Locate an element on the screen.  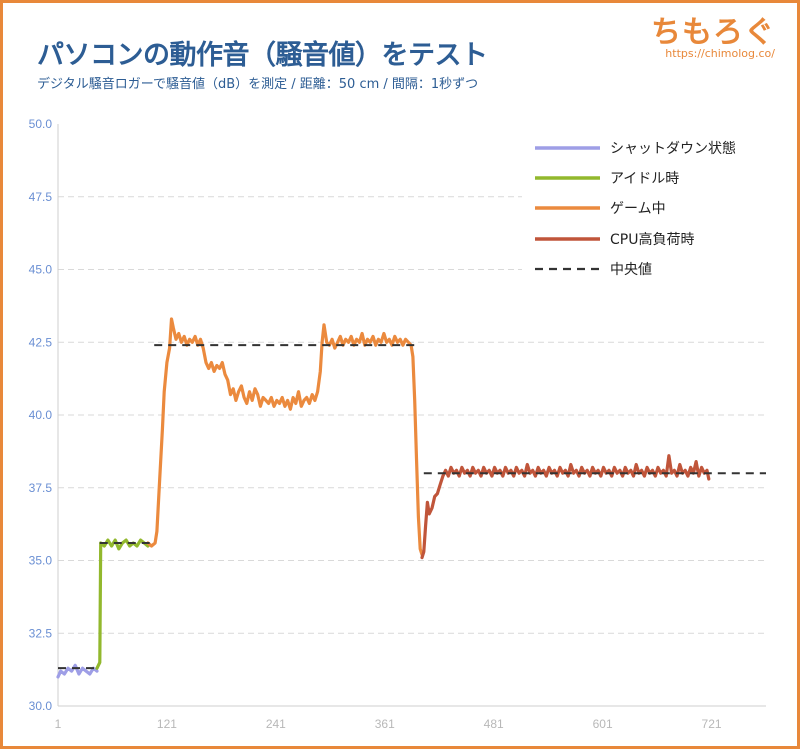
y-tick-label: 47.5 is located at coordinates (41, 197).